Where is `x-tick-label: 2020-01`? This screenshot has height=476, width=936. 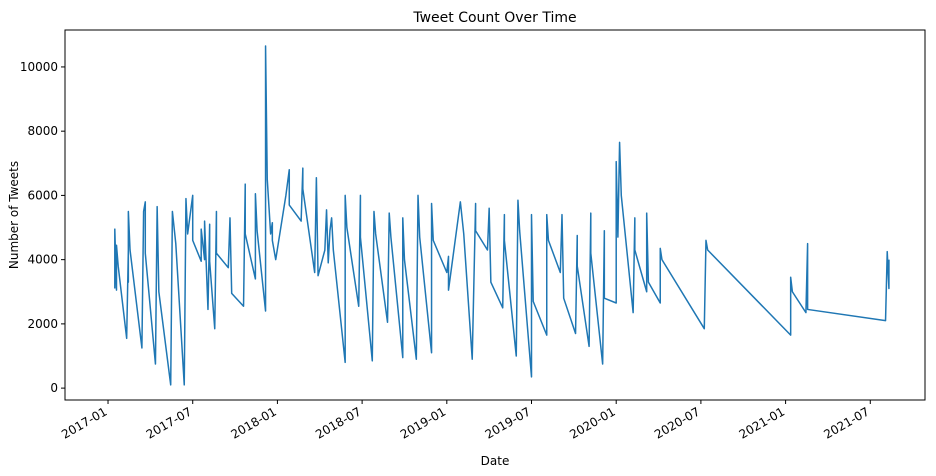 x-tick-label: 2020-01 is located at coordinates (592, 422).